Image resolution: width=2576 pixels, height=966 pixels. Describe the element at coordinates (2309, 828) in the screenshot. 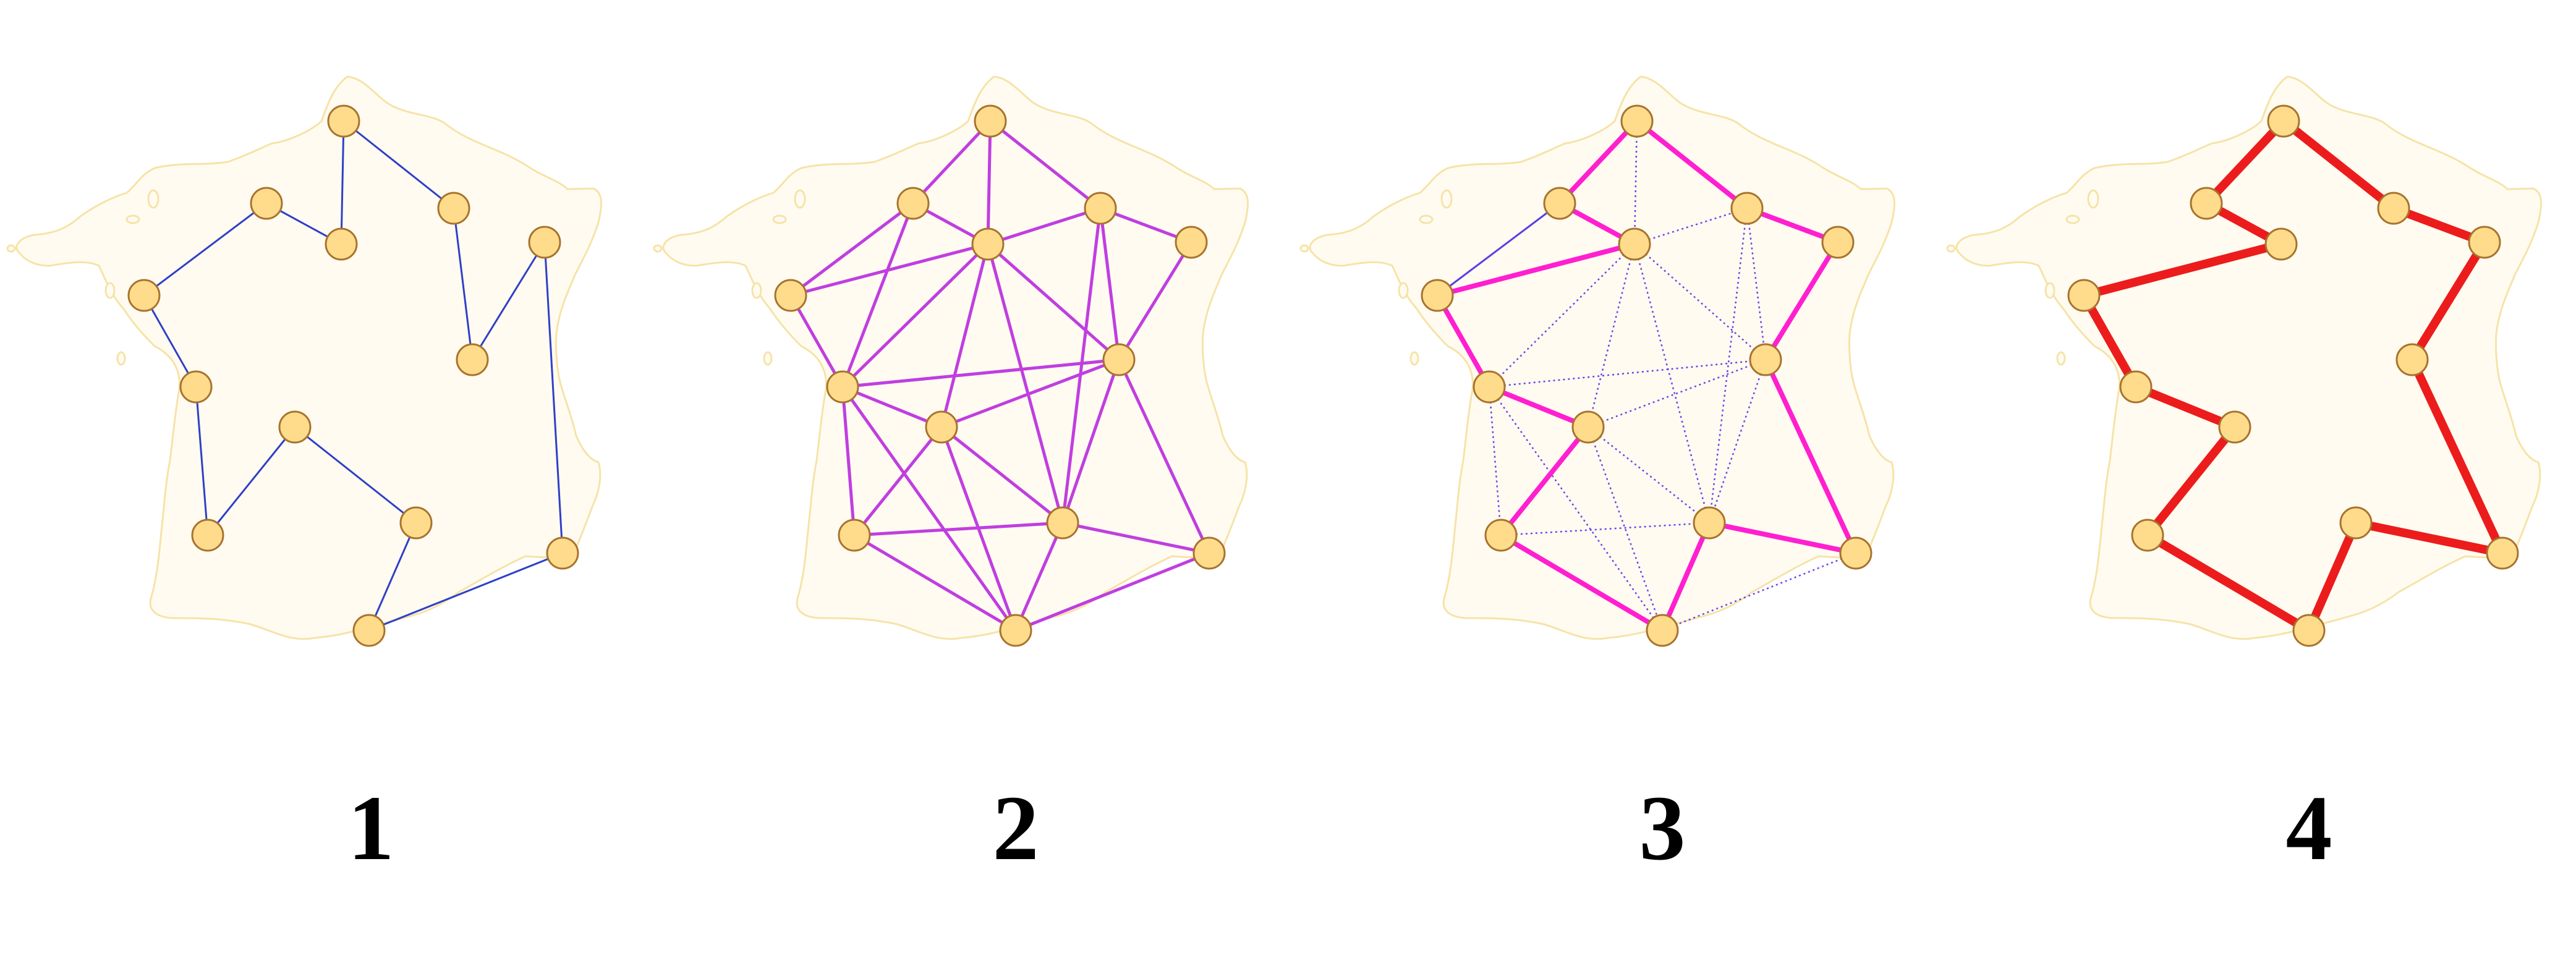

I see `panel-4-label: 4` at that location.